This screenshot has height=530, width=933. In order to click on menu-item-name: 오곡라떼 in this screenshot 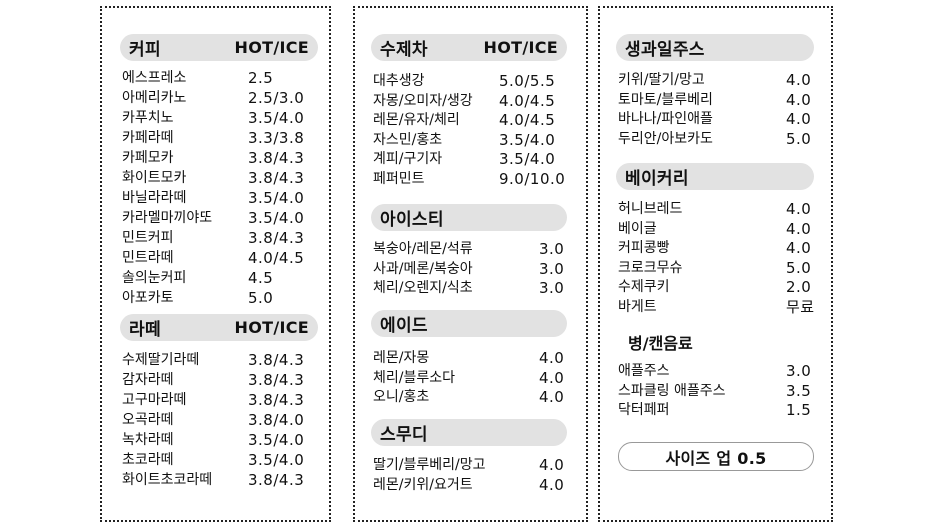, I will do `click(148, 420)`.